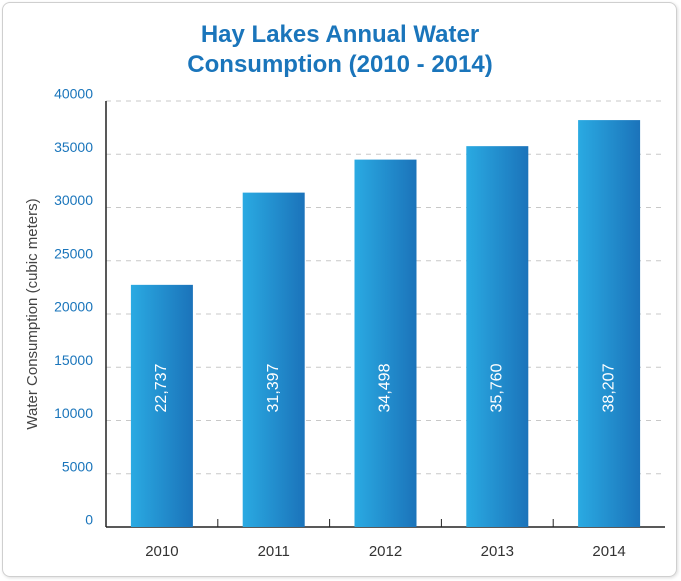  I want to click on x-tick-label: 2013, so click(497, 551).